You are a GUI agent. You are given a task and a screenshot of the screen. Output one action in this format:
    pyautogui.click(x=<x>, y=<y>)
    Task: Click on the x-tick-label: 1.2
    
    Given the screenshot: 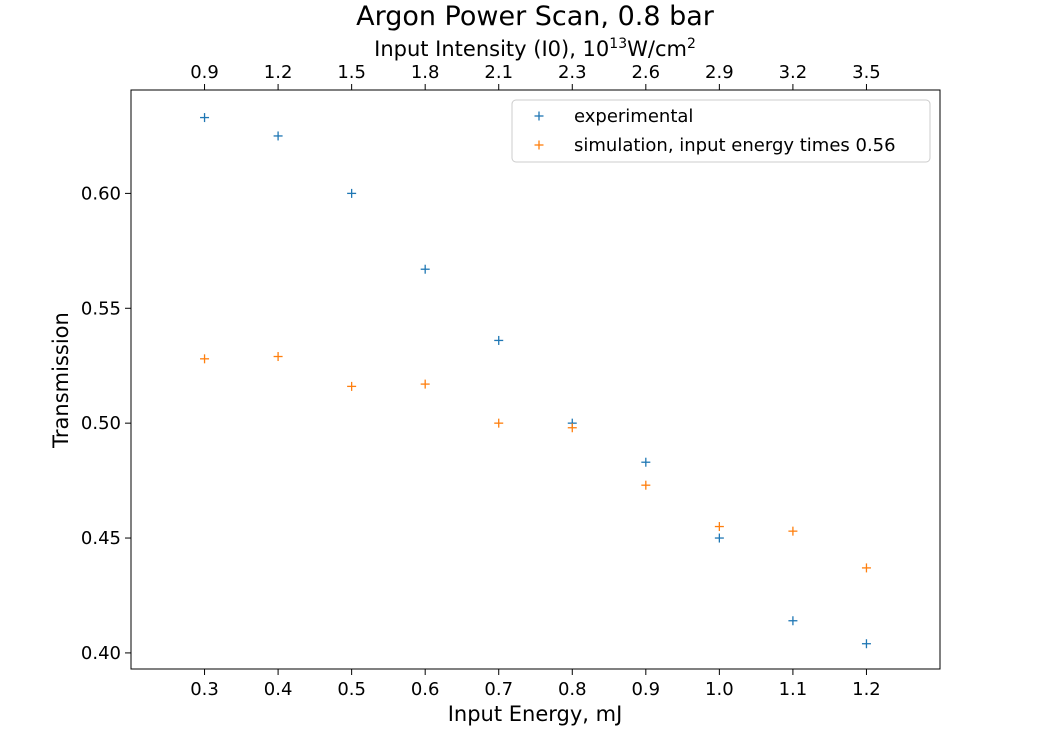 What is the action you would take?
    pyautogui.click(x=866, y=689)
    